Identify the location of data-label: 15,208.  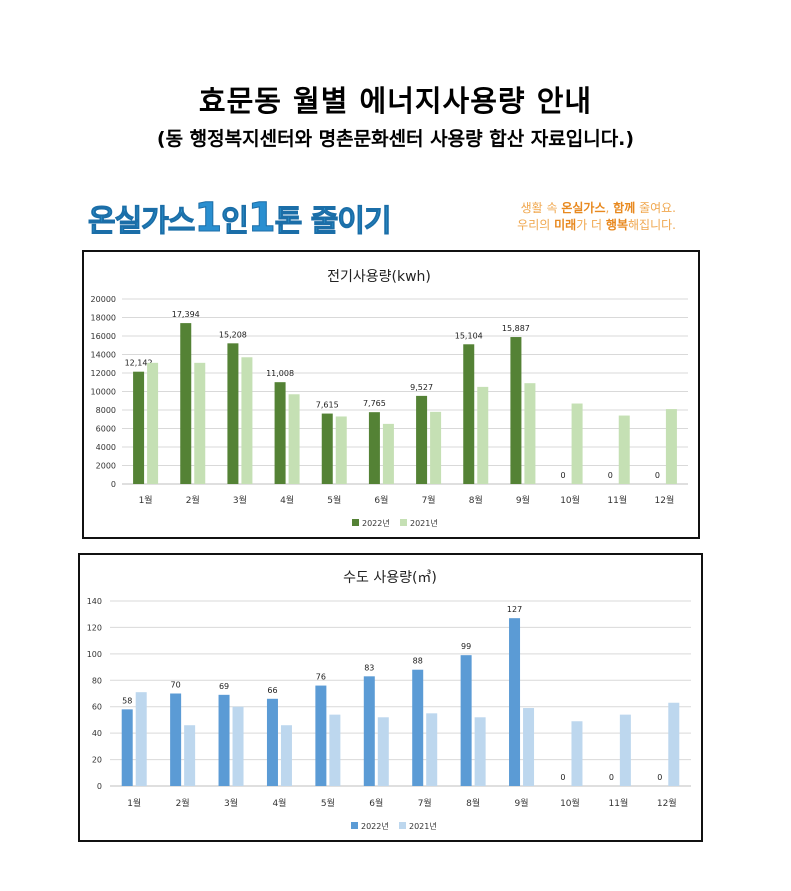
(233, 334).